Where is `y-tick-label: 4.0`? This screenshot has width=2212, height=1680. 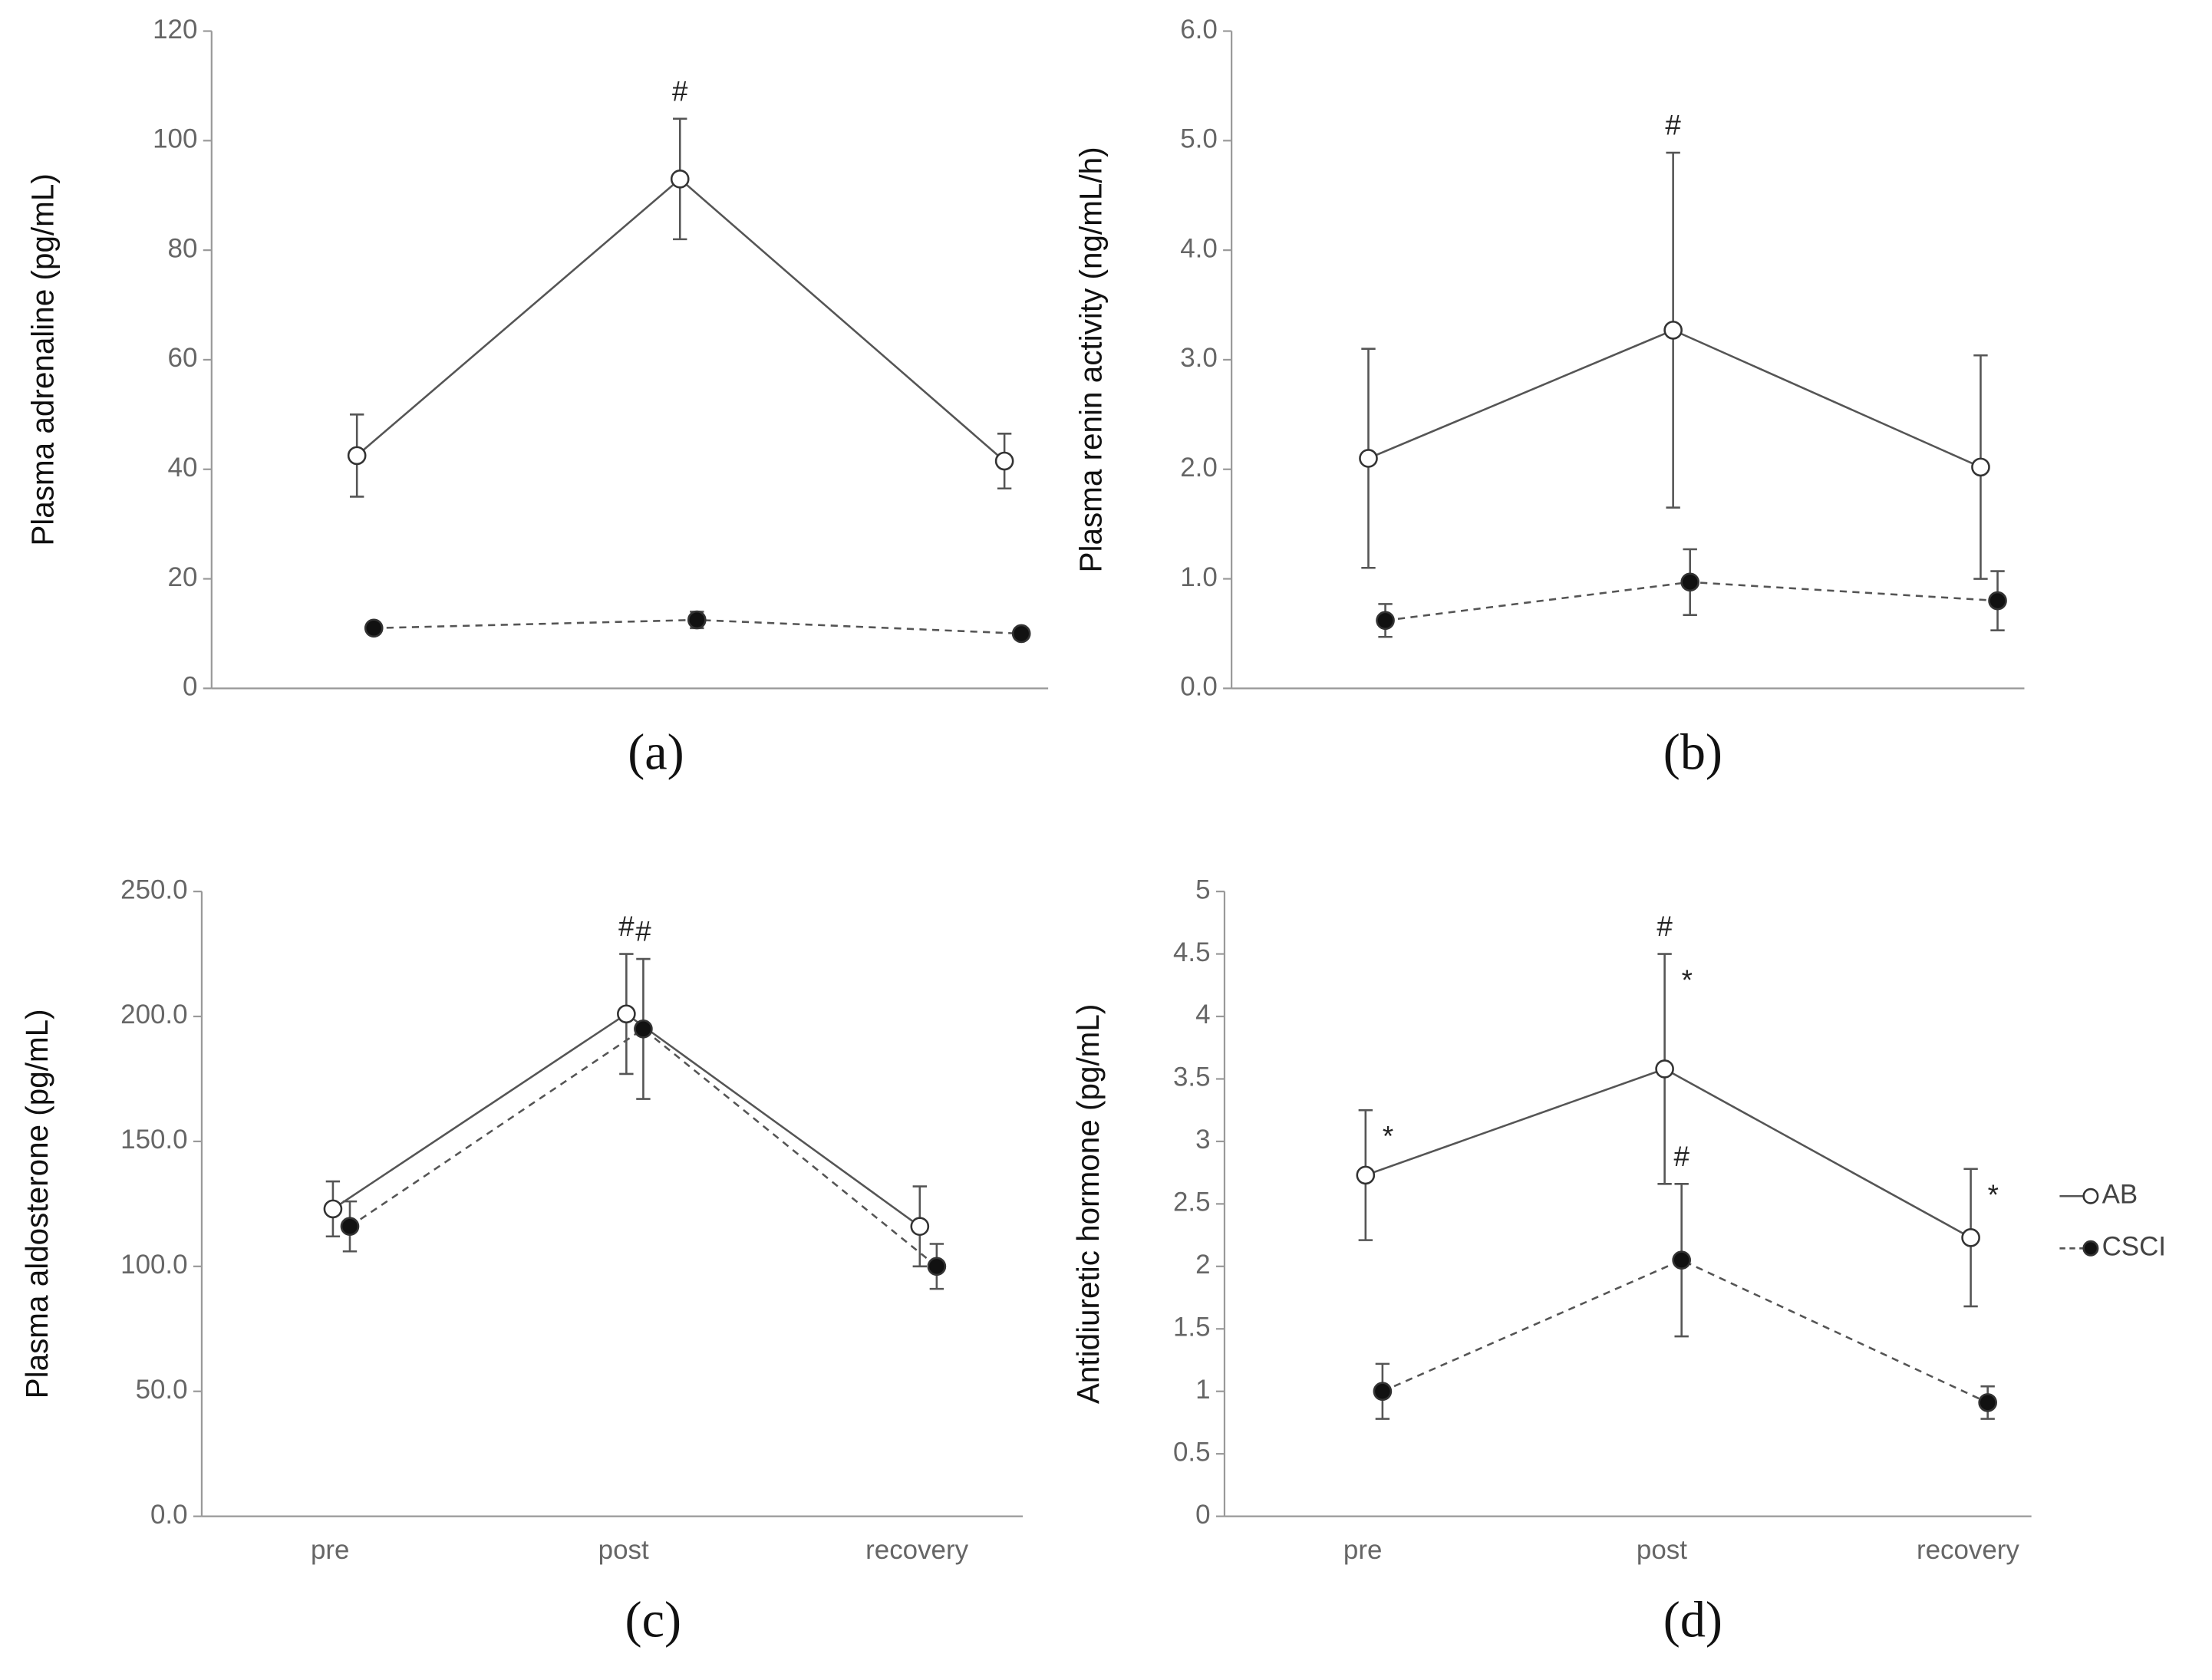 y-tick-label: 4.0 is located at coordinates (1199, 248).